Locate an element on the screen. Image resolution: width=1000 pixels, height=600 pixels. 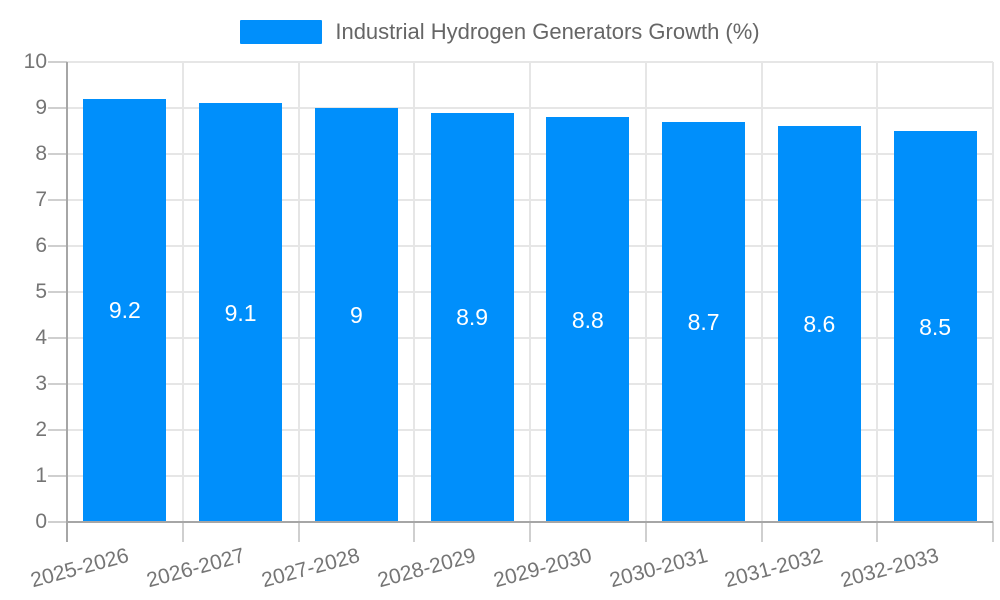
x-axis-line is located at coordinates (529, 522).